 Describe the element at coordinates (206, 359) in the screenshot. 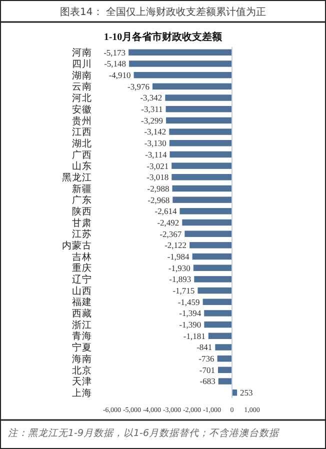

I see `data-label: -736` at that location.